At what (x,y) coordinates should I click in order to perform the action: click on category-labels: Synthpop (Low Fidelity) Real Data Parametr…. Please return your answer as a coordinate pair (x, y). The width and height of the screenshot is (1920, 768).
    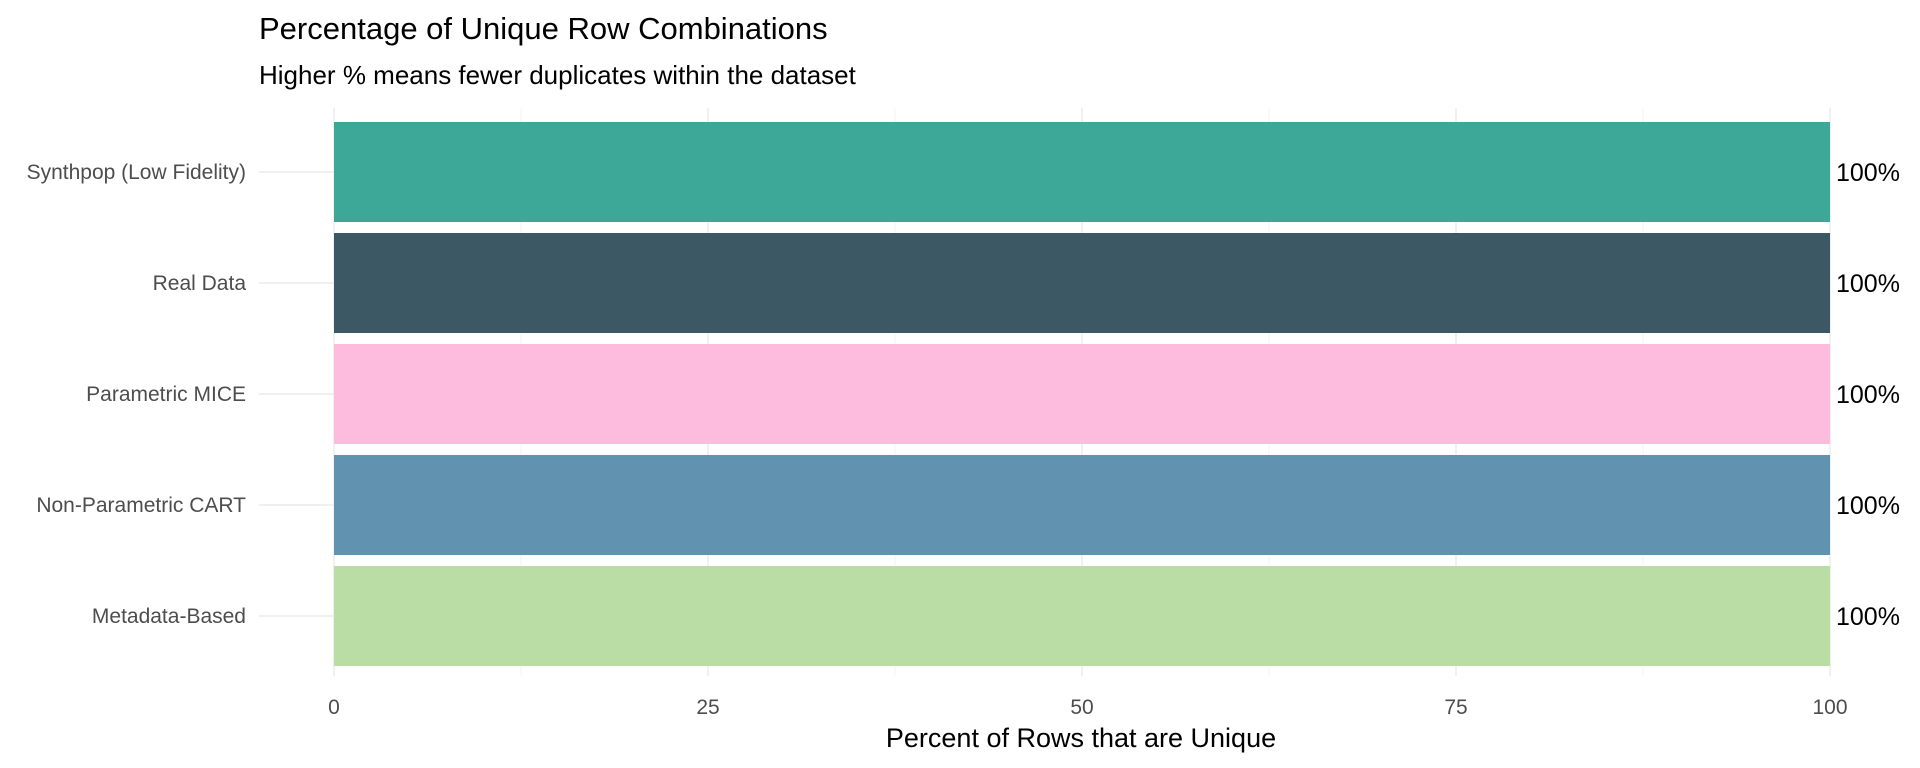
    Looking at the image, I should click on (137, 394).